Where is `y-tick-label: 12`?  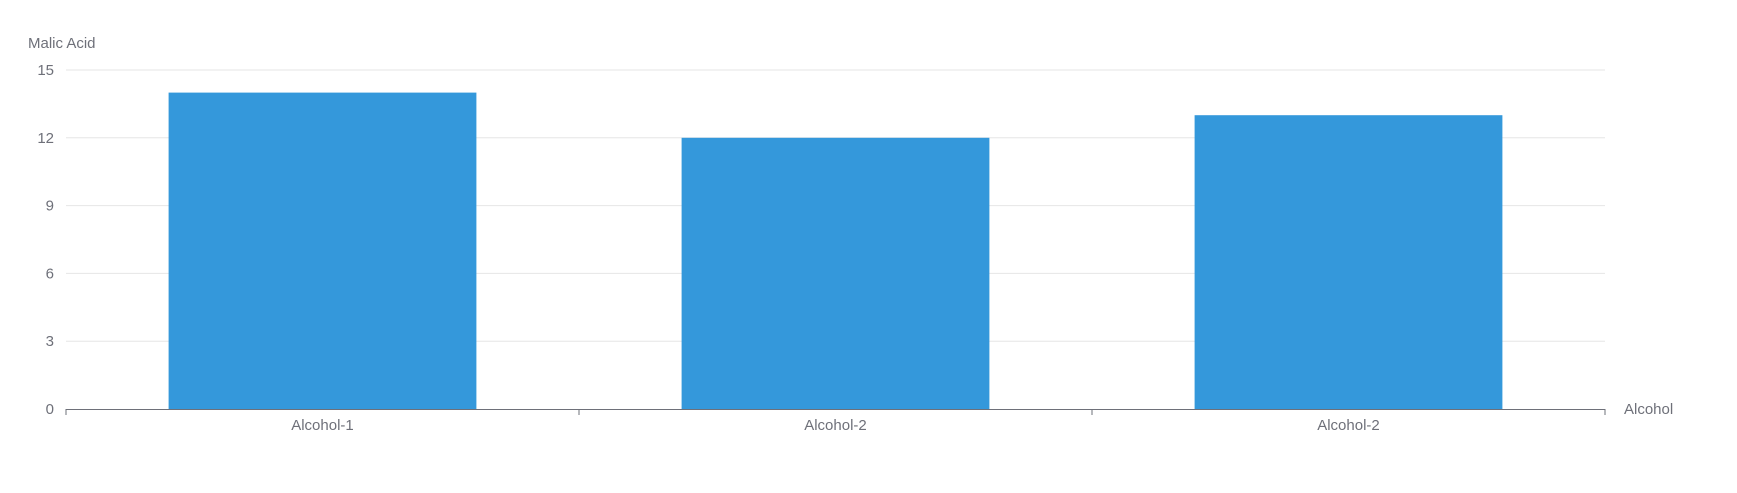
y-tick-label: 12 is located at coordinates (45, 138).